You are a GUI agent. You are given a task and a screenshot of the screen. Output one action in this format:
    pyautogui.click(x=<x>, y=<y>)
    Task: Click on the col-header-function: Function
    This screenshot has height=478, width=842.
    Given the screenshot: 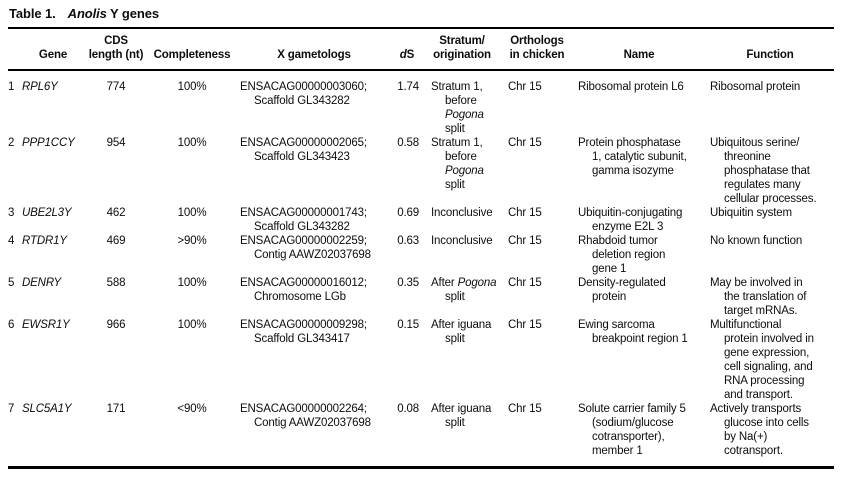 What is the action you would take?
    pyautogui.click(x=770, y=50)
    